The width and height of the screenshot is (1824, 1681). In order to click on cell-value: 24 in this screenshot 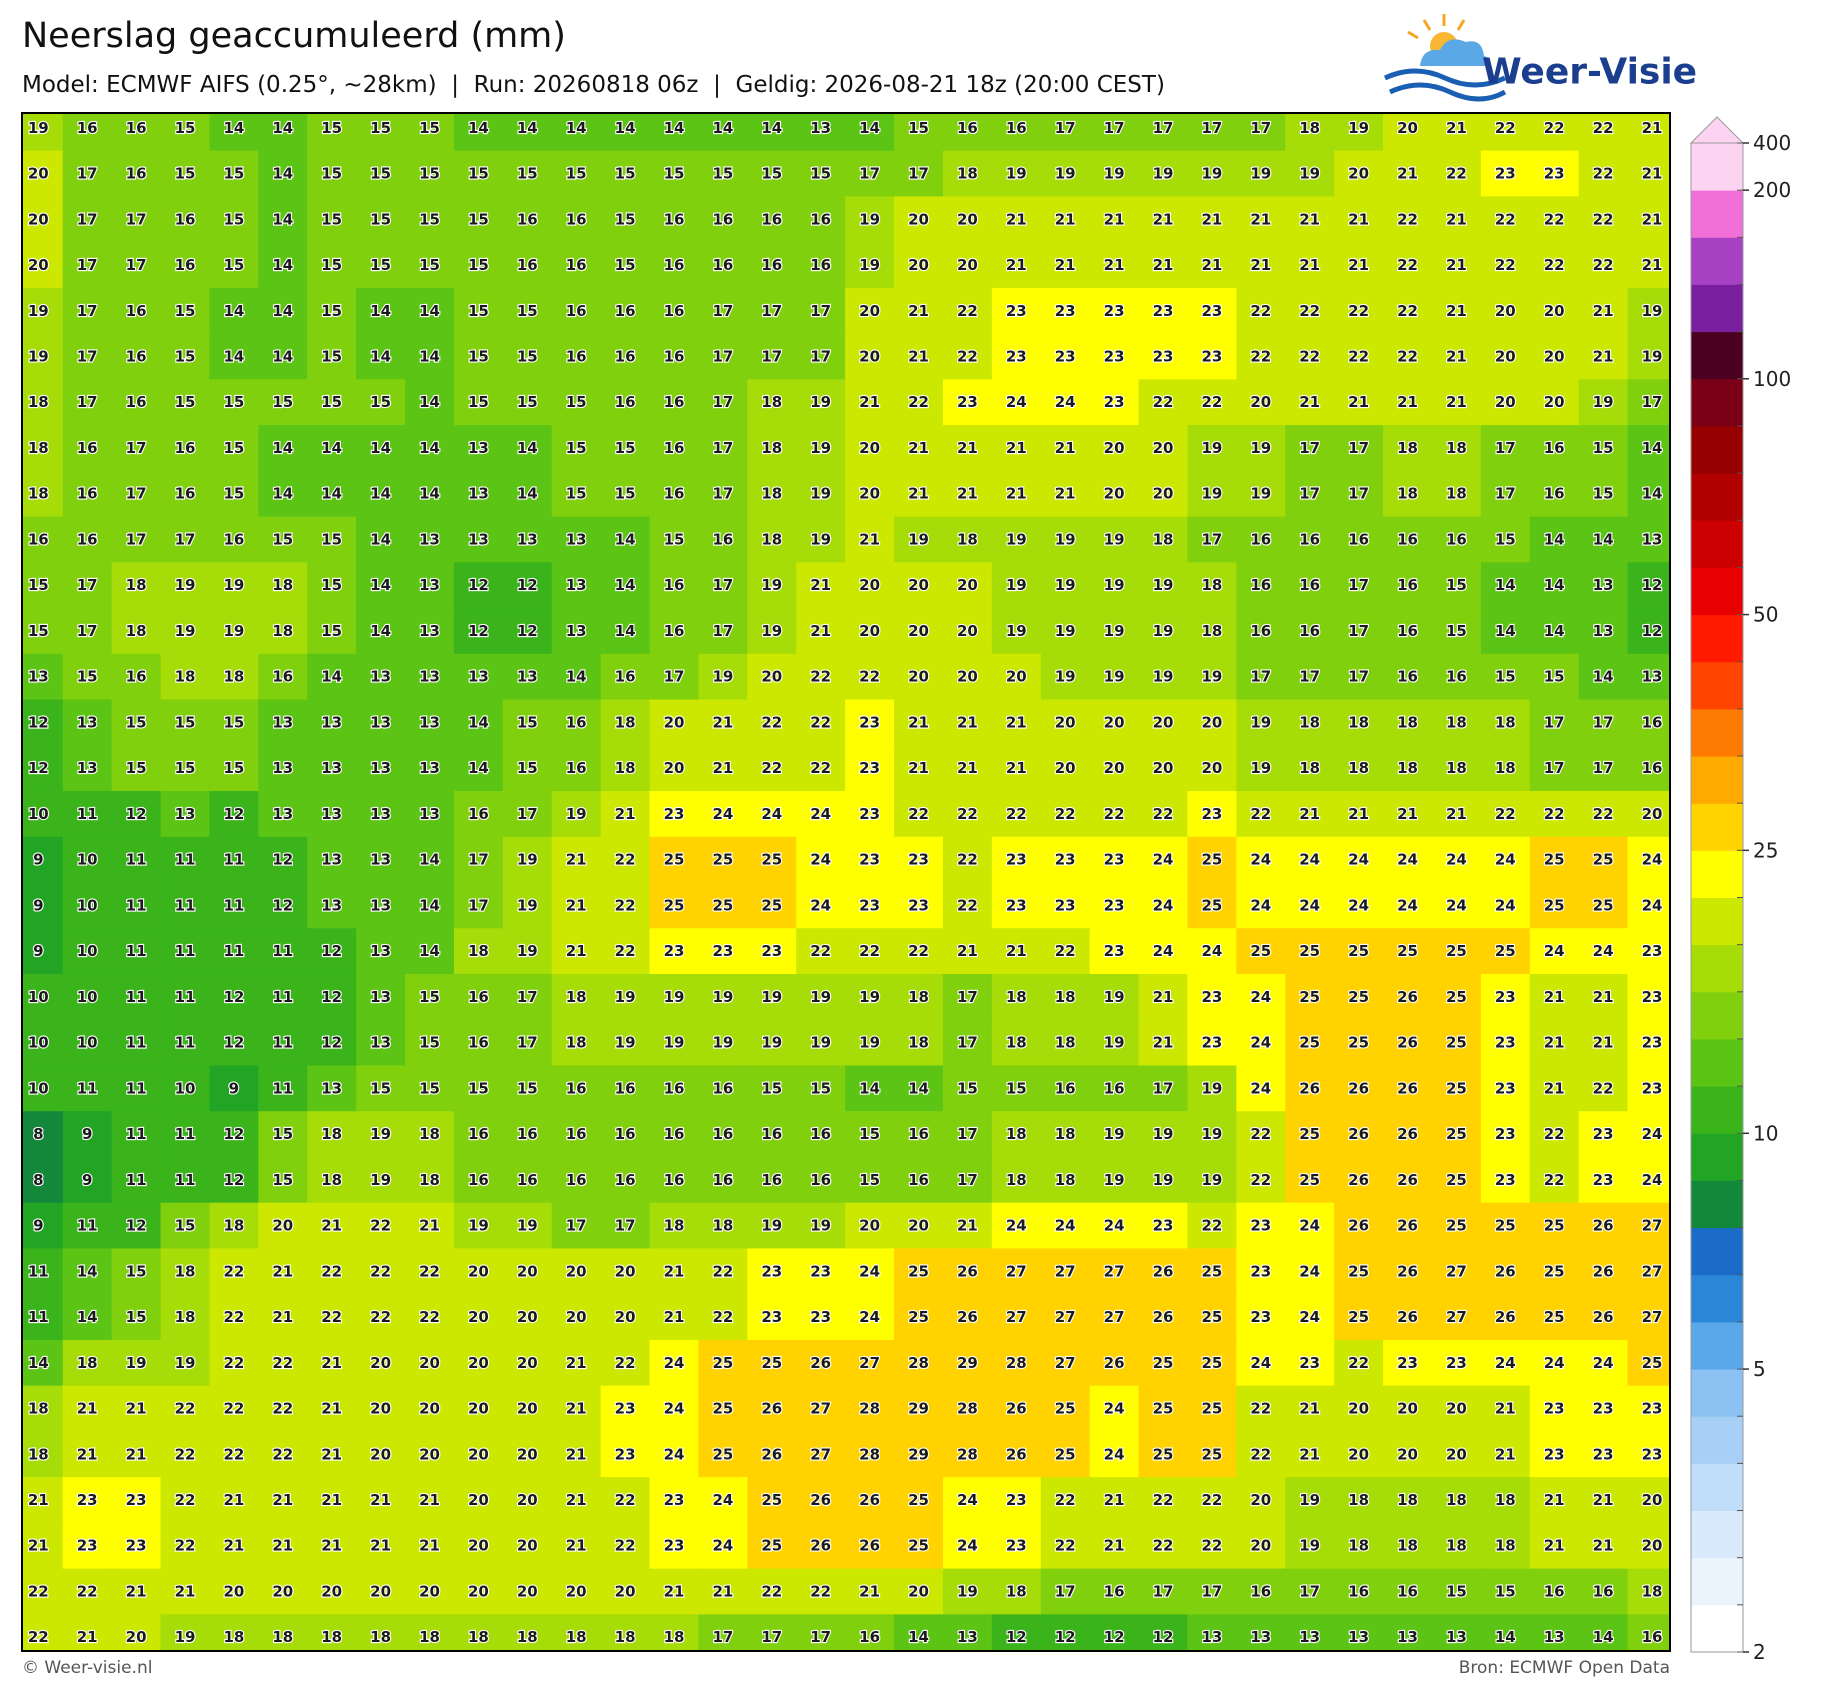, I will do `click(1114, 1409)`.